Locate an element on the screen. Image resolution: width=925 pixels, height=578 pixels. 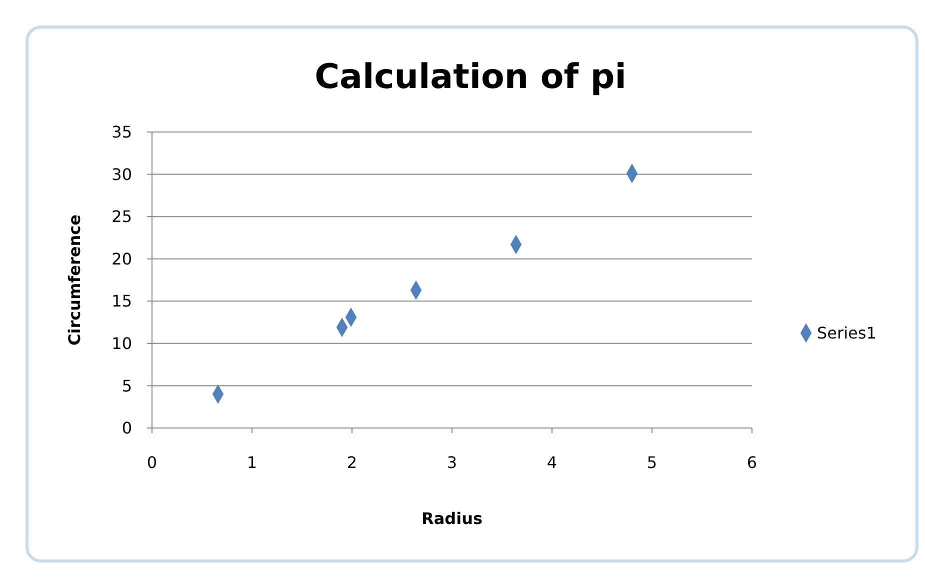
x-tick-label: 4 is located at coordinates (552, 462).